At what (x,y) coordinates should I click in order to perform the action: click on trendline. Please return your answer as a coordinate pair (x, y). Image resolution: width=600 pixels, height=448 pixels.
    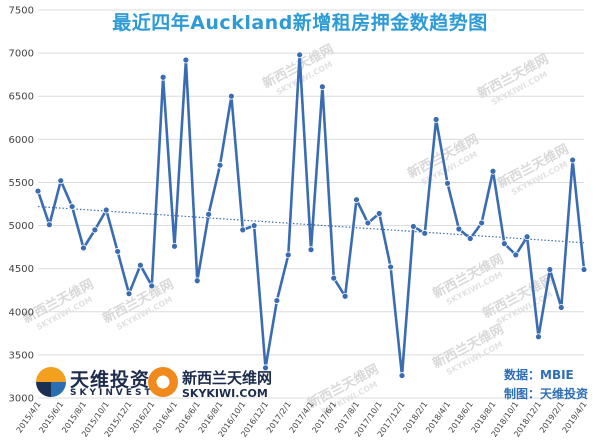
    Looking at the image, I should click on (311, 224).